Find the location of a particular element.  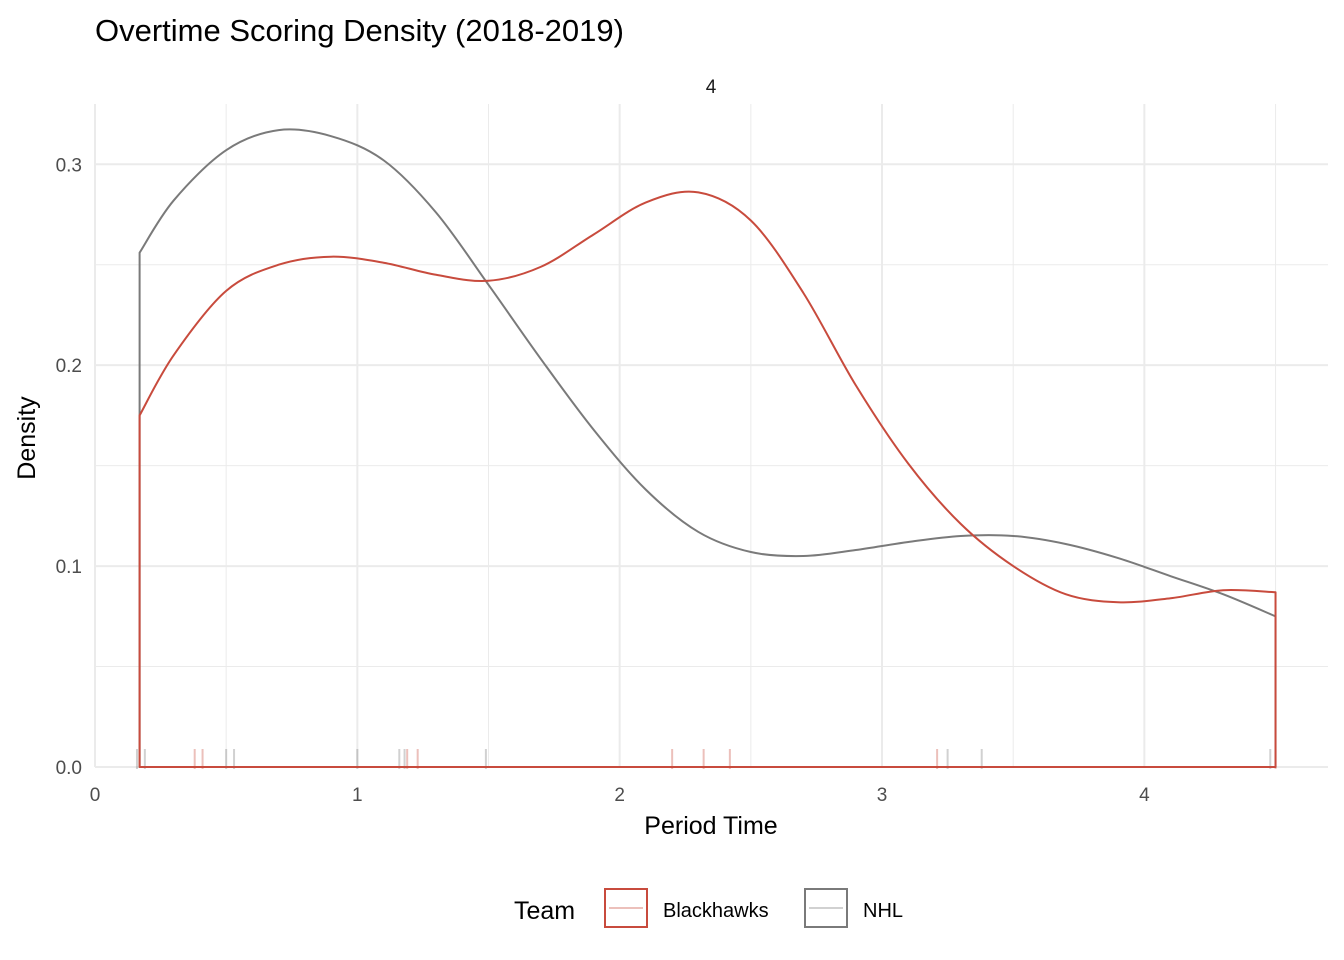

legend-label-nhl: NHL is located at coordinates (883, 911).